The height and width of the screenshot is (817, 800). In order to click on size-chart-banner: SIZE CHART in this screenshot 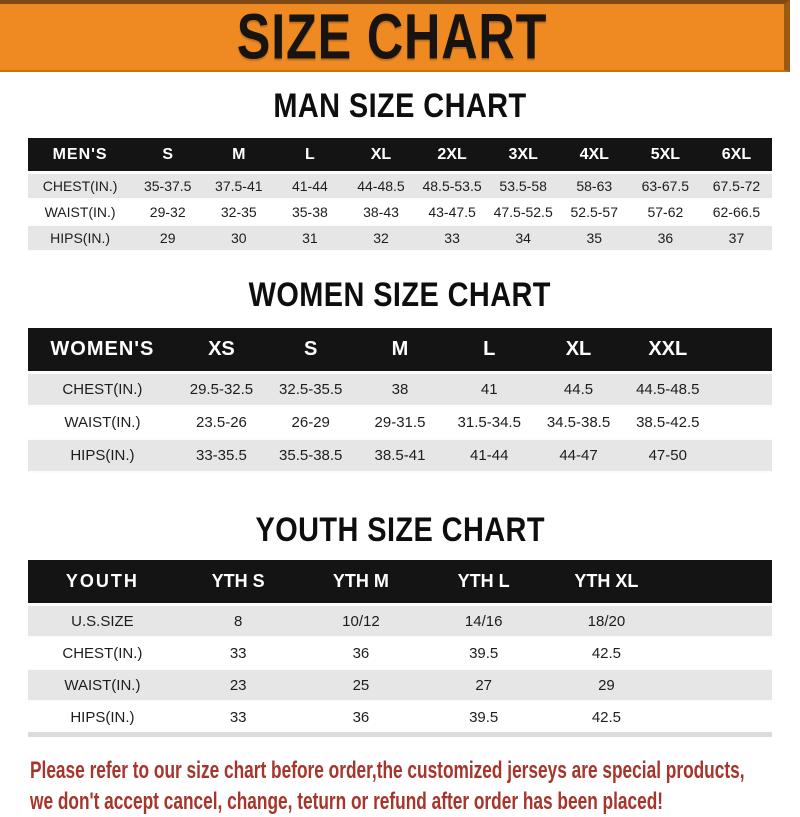, I will do `click(395, 36)`.